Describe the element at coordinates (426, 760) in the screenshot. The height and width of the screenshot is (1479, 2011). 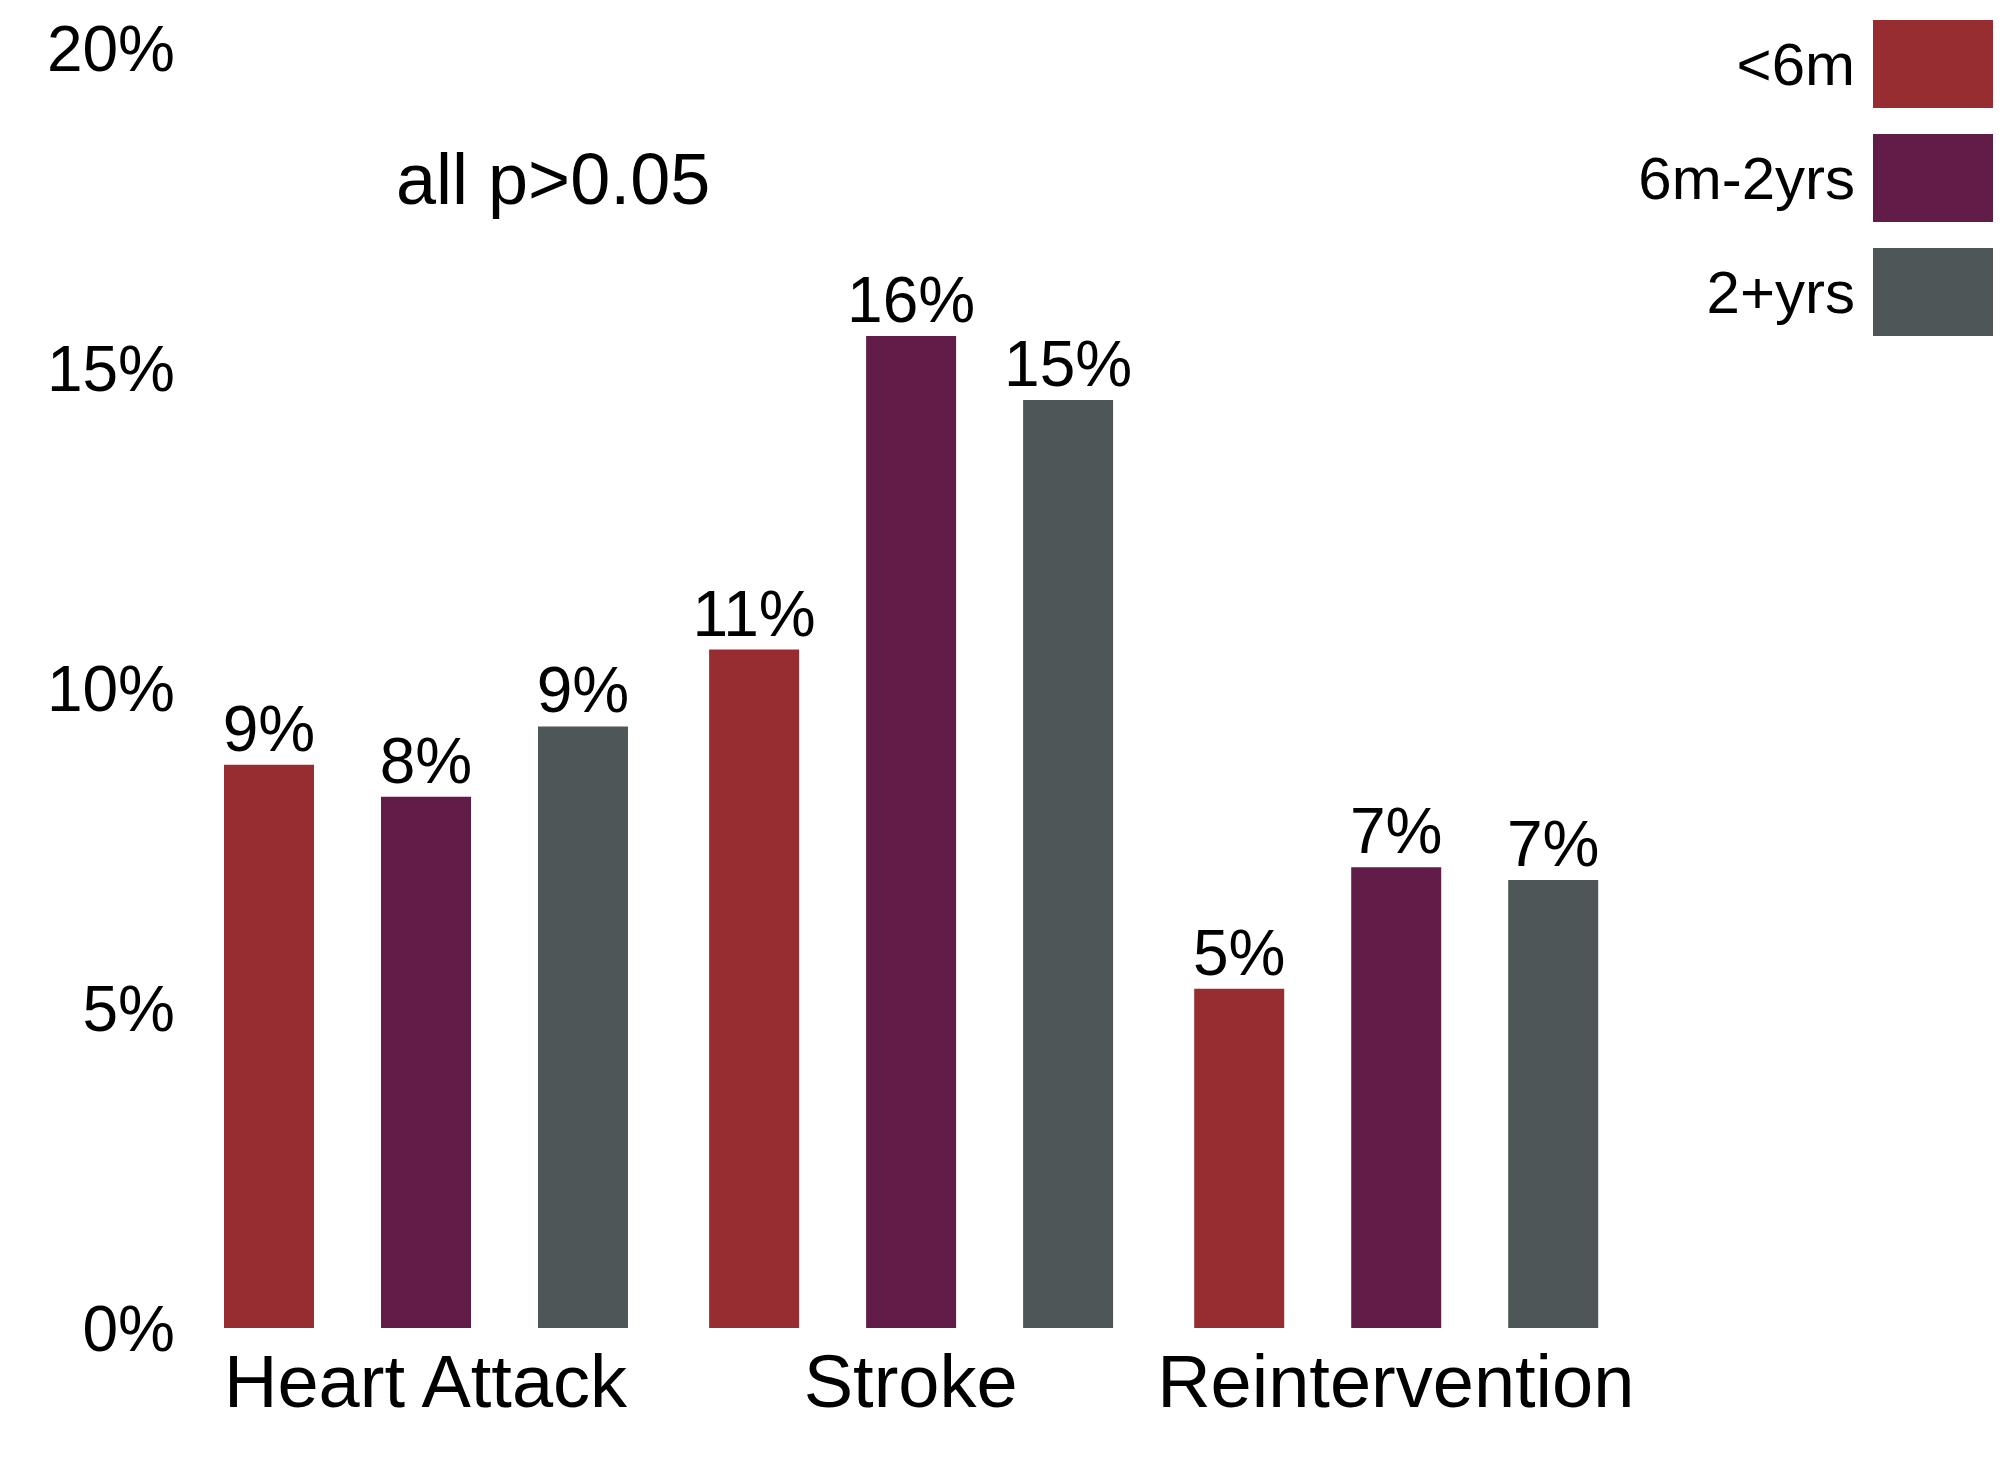
I see `data-label: 8%` at that location.